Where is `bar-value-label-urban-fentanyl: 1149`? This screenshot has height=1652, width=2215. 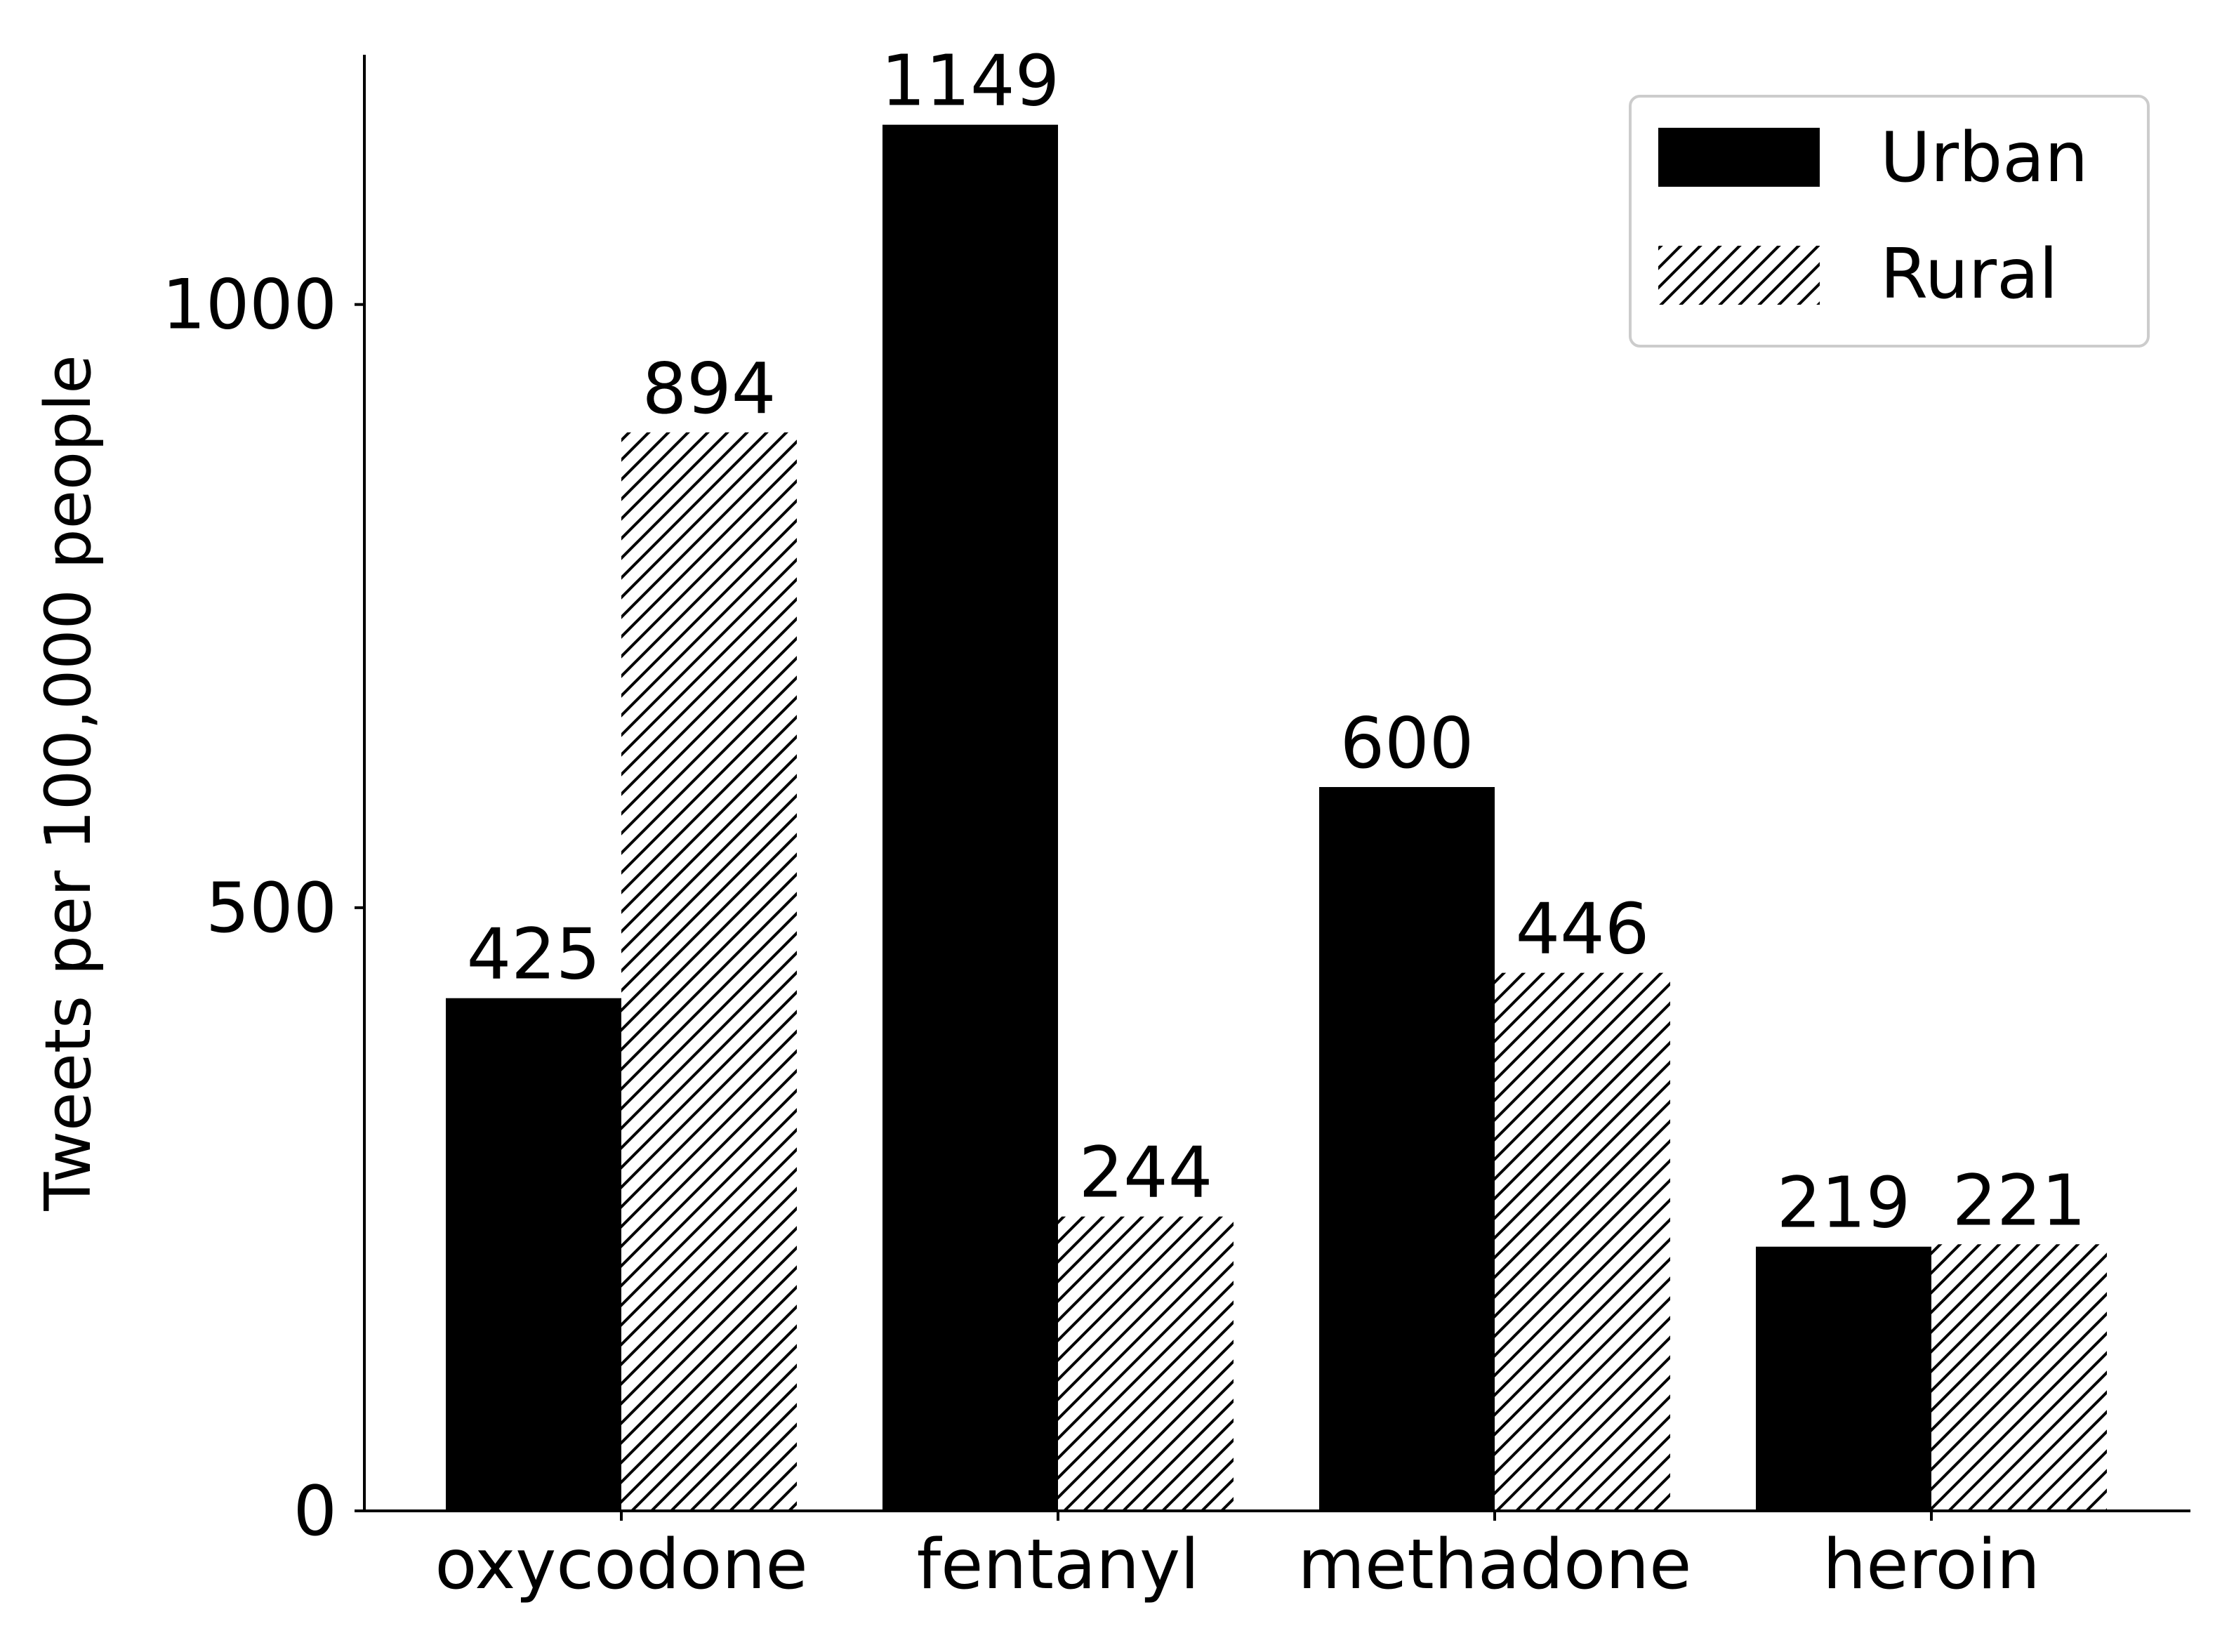
bar-value-label-urban-fentanyl: 1149 is located at coordinates (970, 81).